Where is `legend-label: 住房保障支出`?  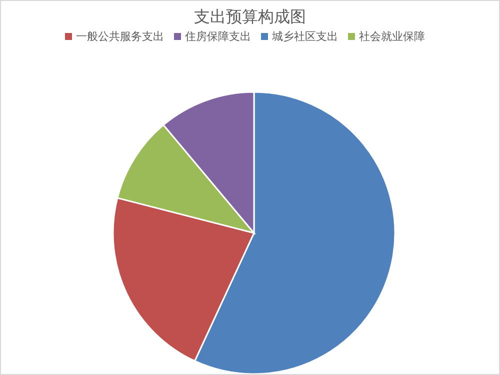 legend-label: 住房保障支出 is located at coordinates (218, 36).